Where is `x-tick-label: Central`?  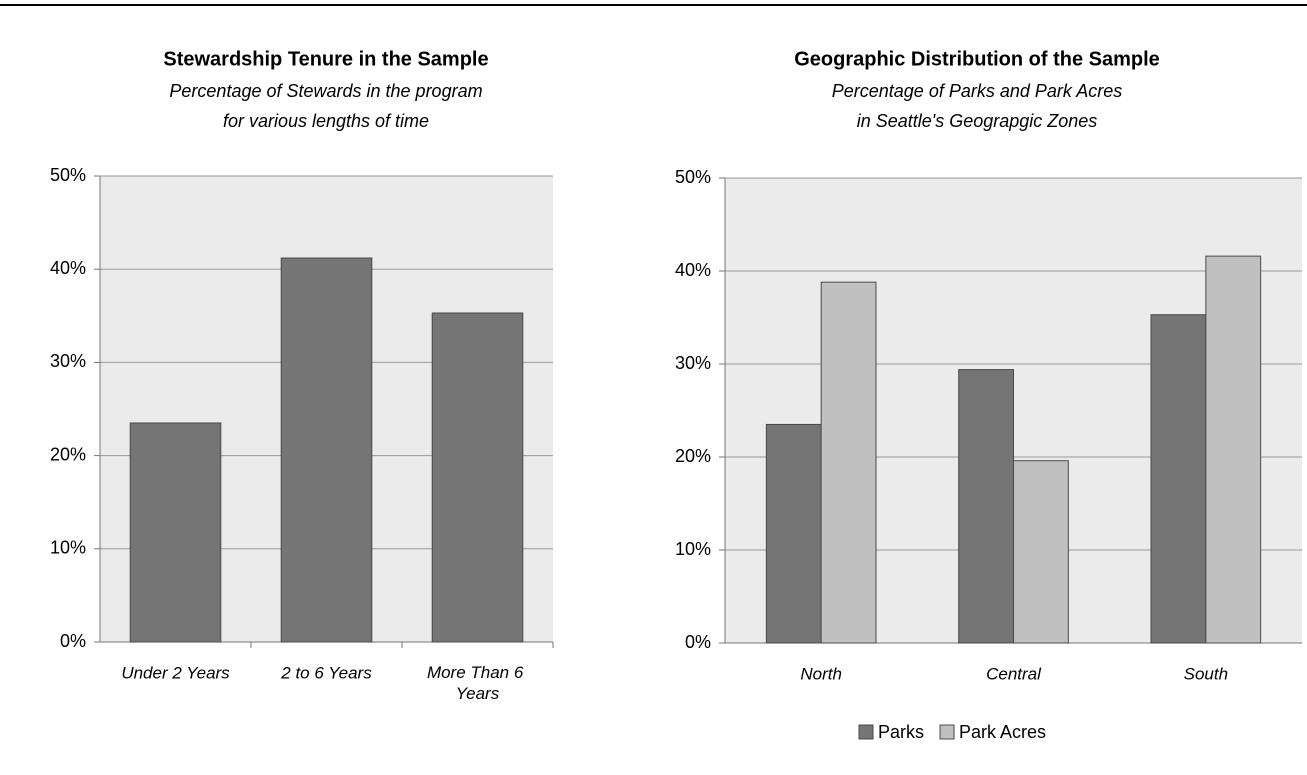
x-tick-label: Central is located at coordinates (1014, 673).